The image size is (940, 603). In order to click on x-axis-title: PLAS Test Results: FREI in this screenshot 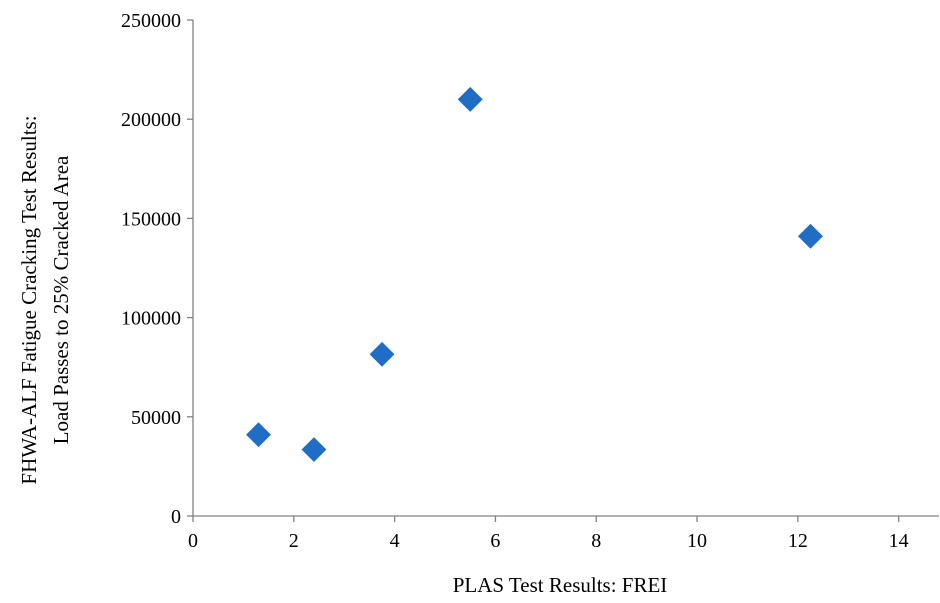, I will do `click(560, 585)`.